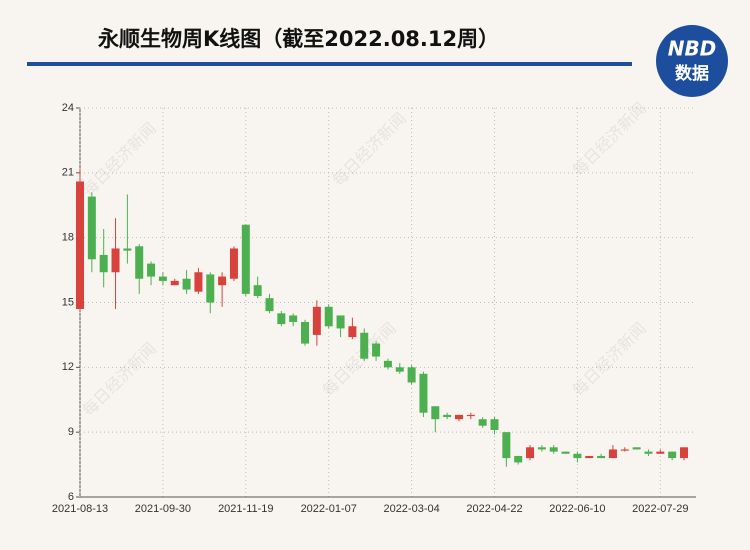 The height and width of the screenshot is (550, 750). I want to click on x-tick-label: 2022-06-10, so click(577, 509).